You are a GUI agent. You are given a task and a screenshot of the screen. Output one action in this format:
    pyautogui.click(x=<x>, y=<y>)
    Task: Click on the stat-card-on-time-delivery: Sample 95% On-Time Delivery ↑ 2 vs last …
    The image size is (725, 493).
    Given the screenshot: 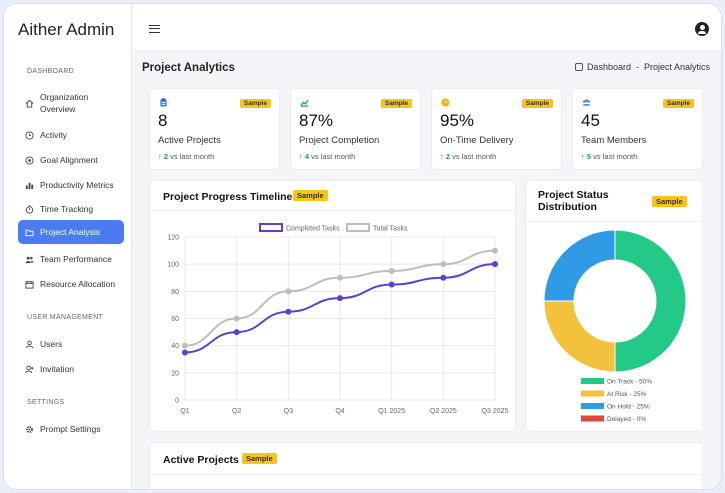 What is the action you would take?
    pyautogui.click(x=496, y=129)
    